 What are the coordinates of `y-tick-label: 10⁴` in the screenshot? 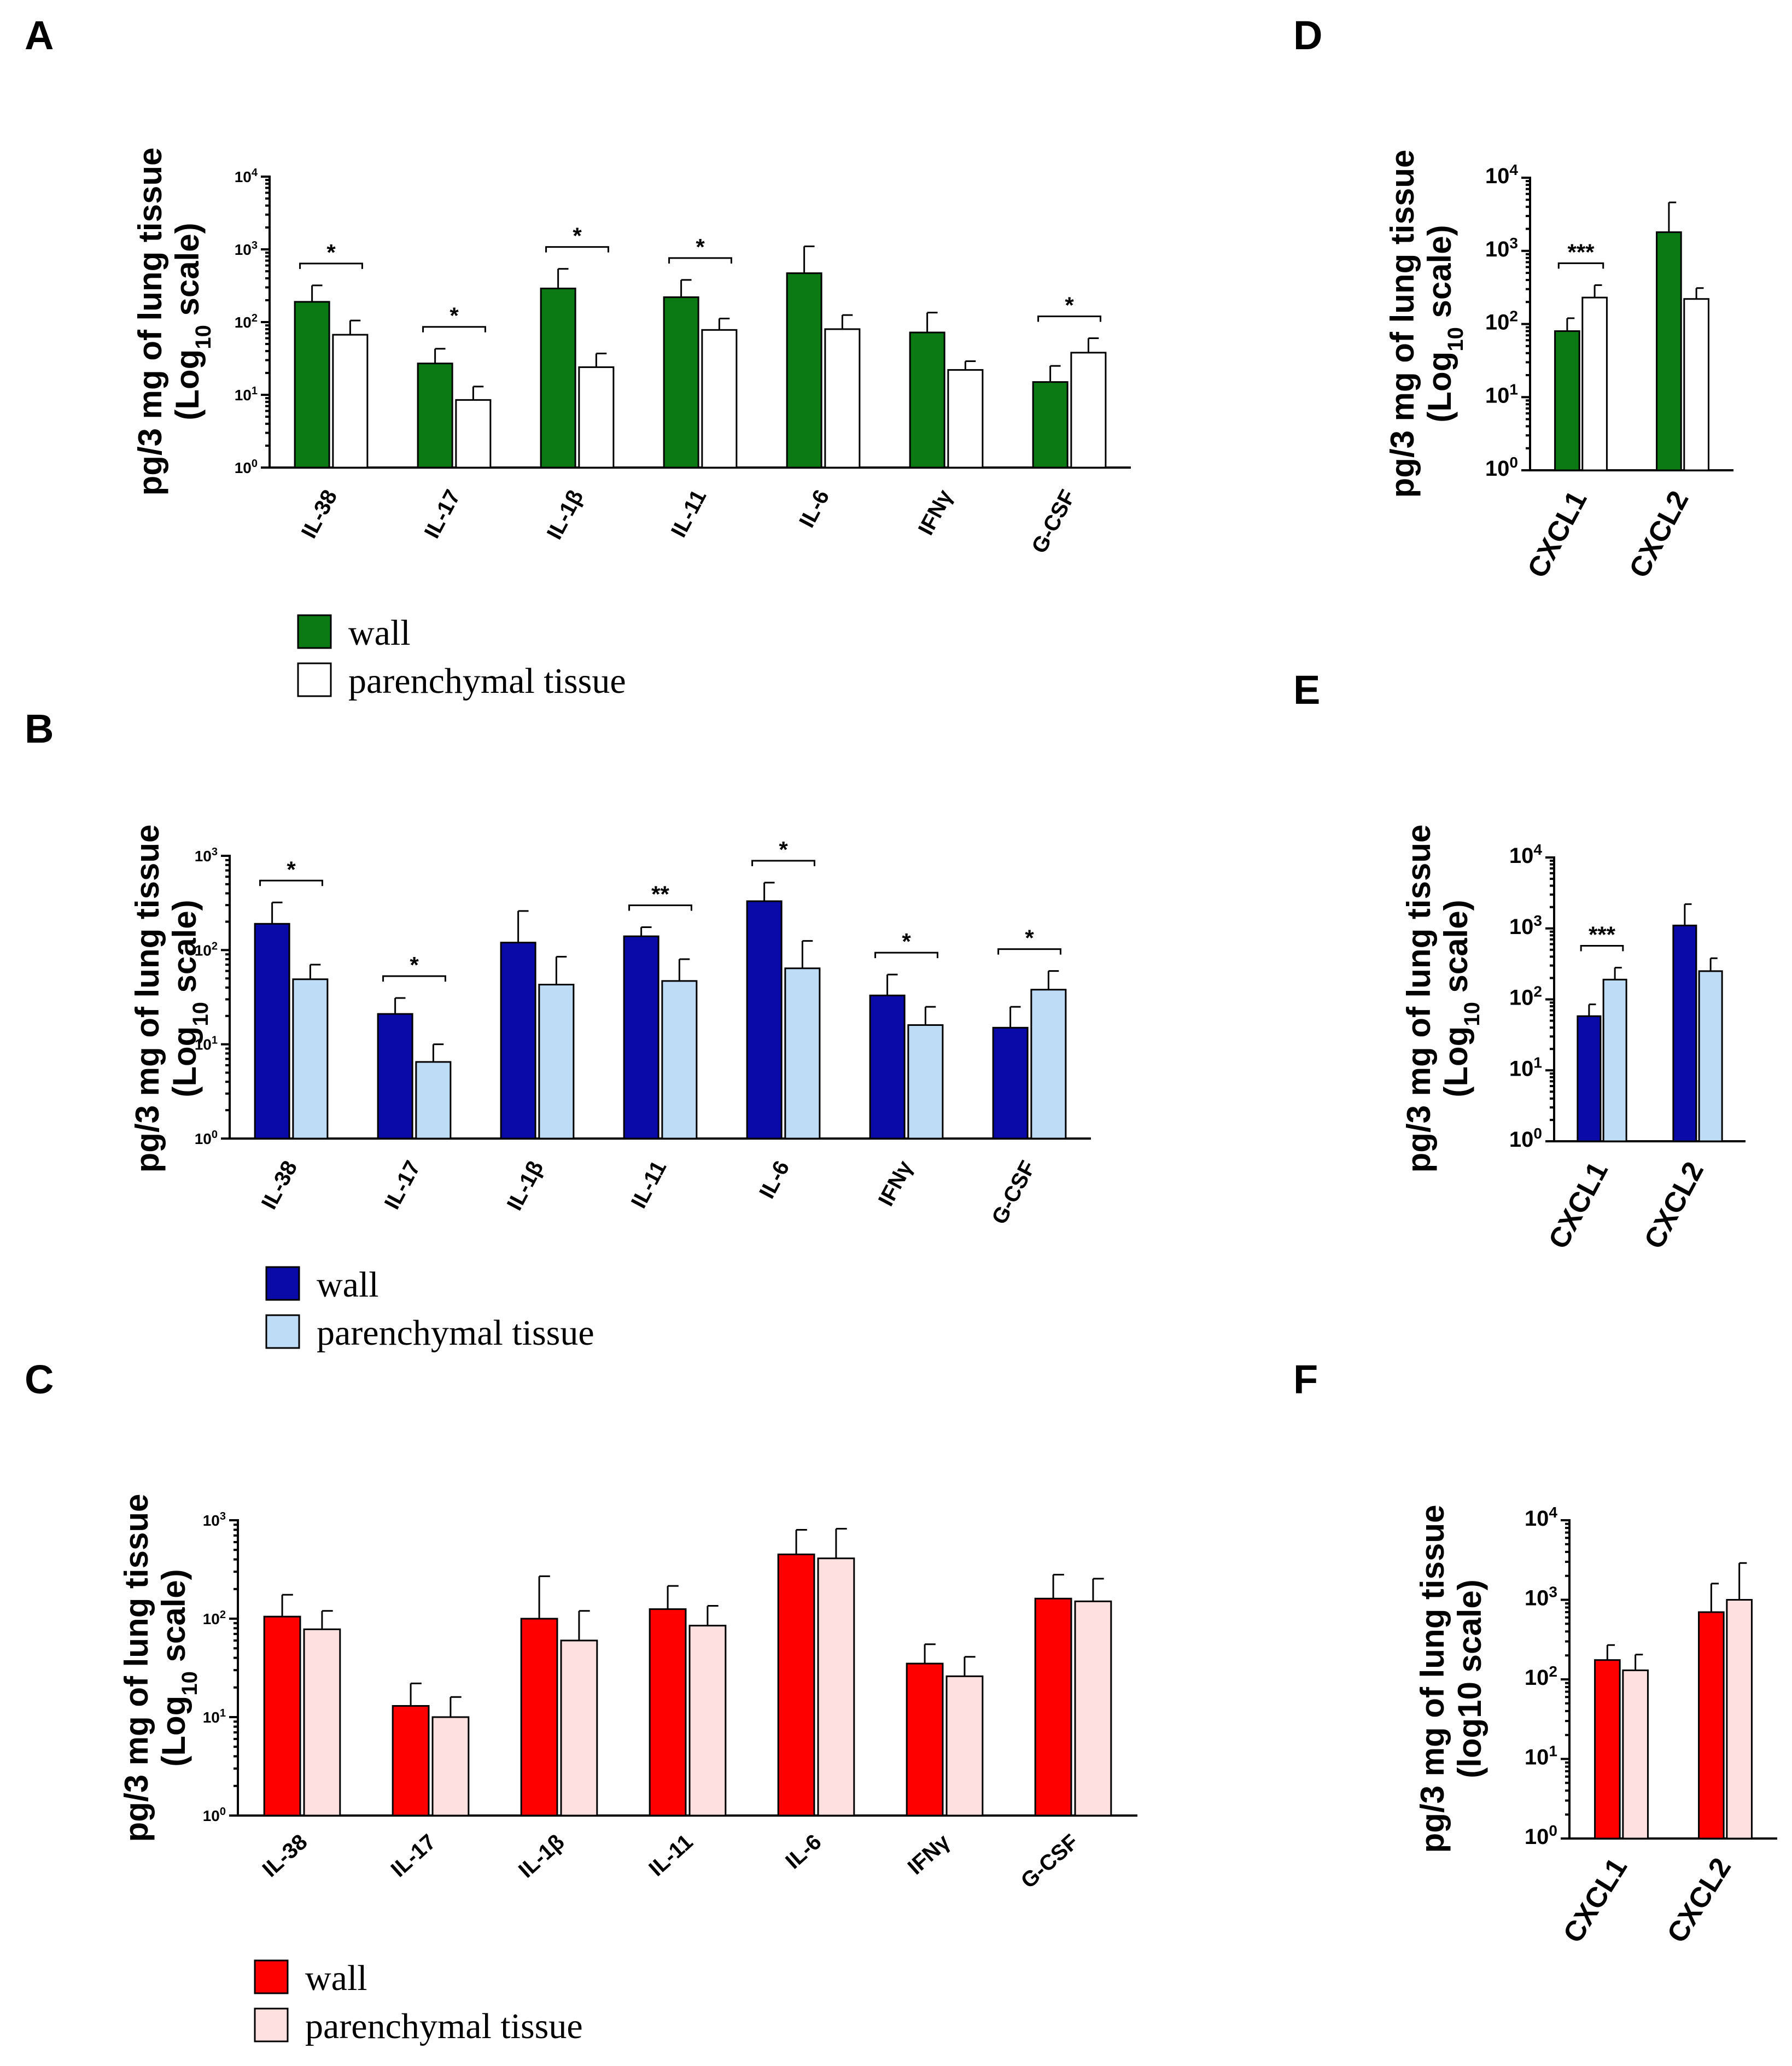 It's located at (246, 176).